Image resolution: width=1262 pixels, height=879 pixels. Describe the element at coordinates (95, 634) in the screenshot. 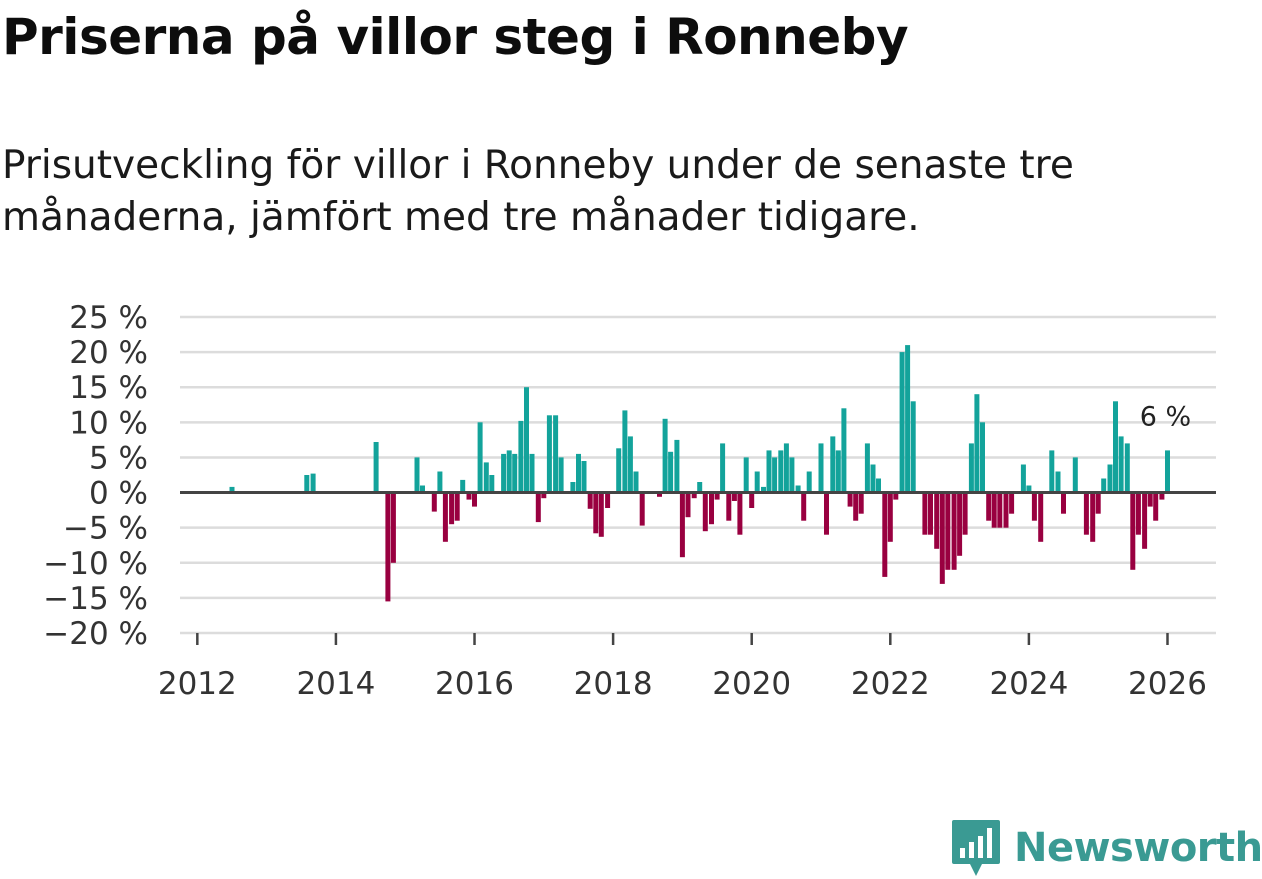

I see `y-tick-label: −20 %` at that location.